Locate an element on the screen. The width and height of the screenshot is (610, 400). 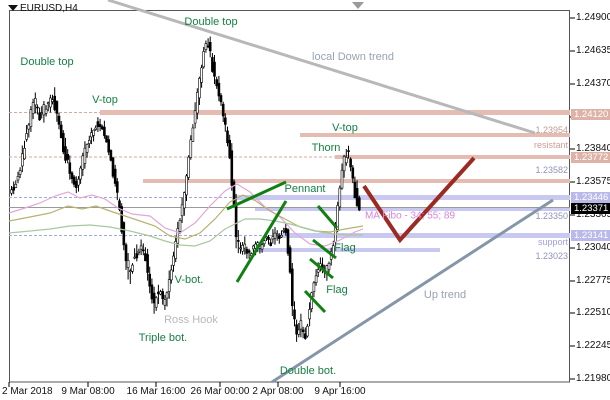
date-tick: 26 Mar 00:00 is located at coordinates (220, 391).